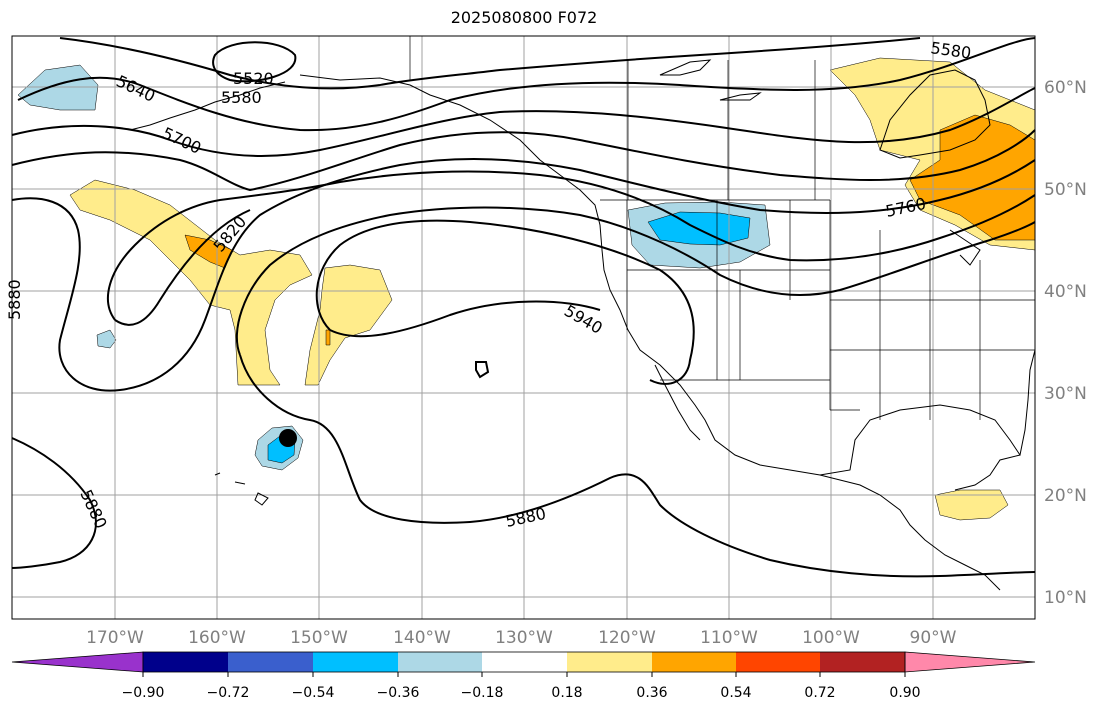  I want to click on contour-label: 5520, so click(253, 78).